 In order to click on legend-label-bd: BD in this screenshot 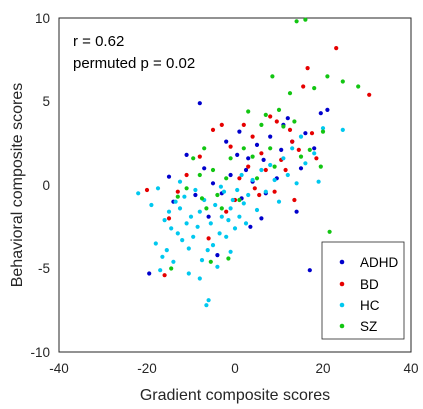, I will do `click(369, 284)`.